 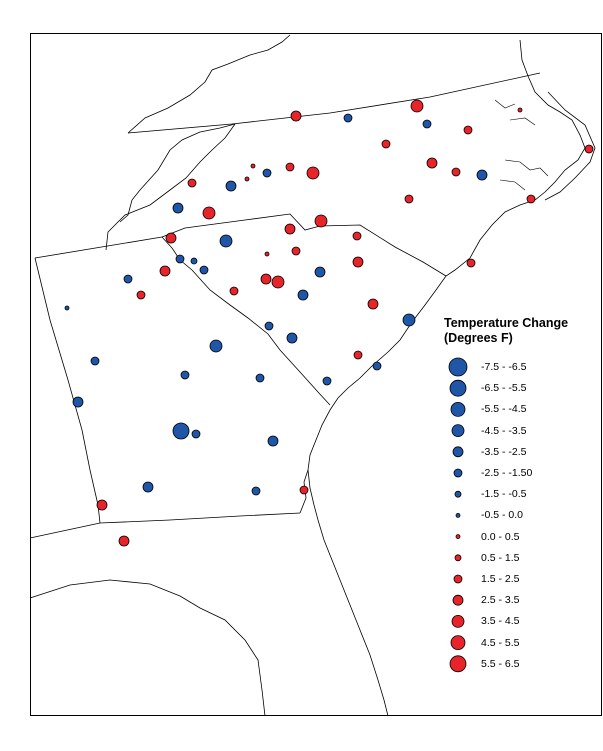 What do you see at coordinates (504, 451) in the screenshot?
I see `legend-label: -3.5 - -2.5` at bounding box center [504, 451].